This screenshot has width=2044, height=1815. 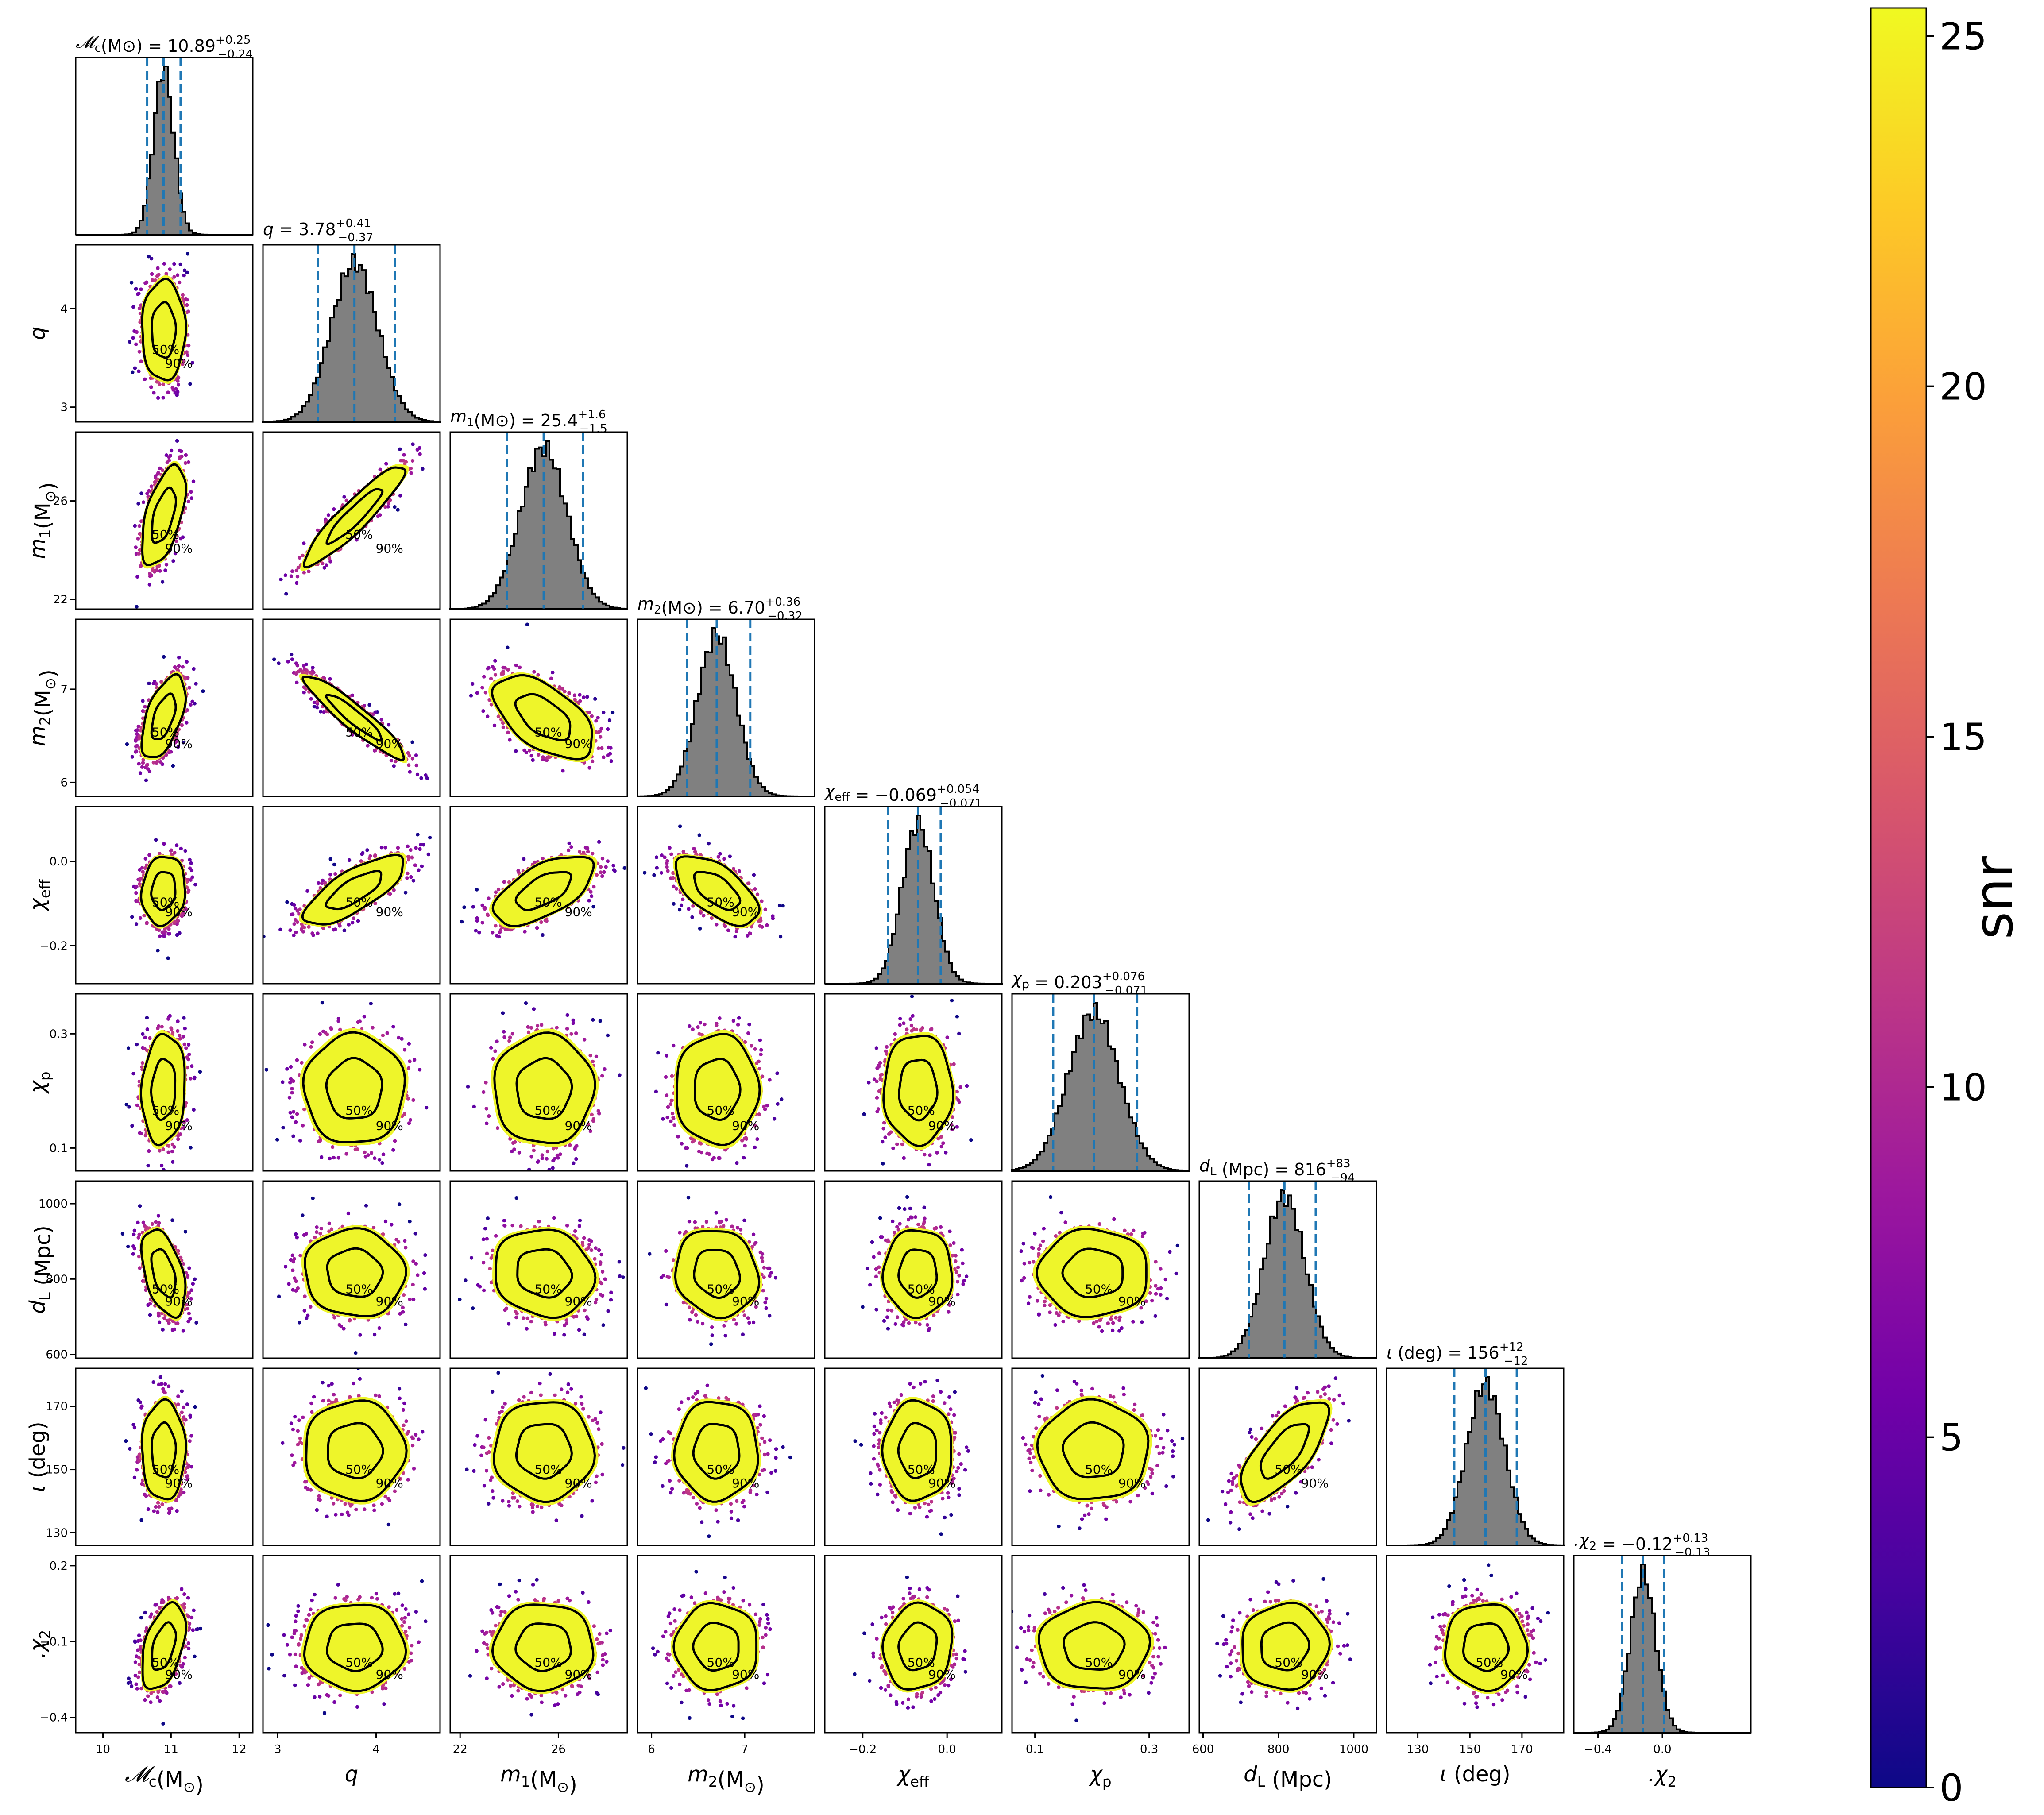 I want to click on hist-title-6: dL (Mpc) = 816+83 −94, so click(x=1277, y=1170).